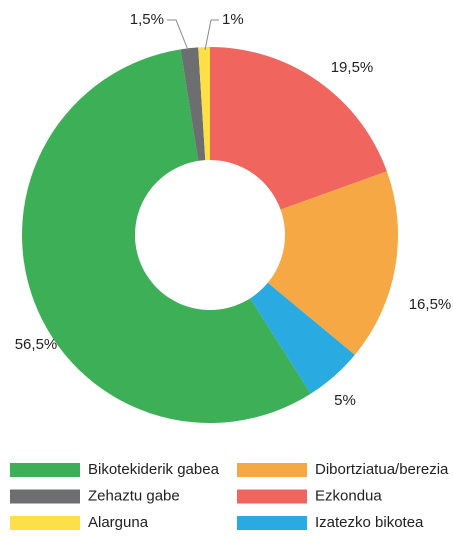 This screenshot has width=453, height=539. Describe the element at coordinates (369, 522) in the screenshot. I see `legend-label: Izatezko bikotea` at that location.